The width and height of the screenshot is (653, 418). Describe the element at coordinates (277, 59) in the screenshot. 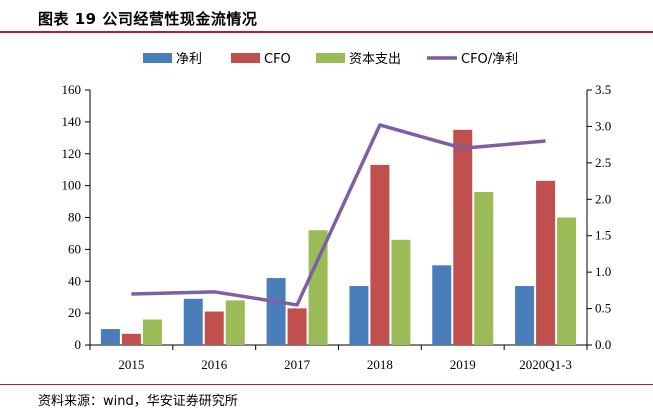

I see `legend-label-1: CFO` at that location.